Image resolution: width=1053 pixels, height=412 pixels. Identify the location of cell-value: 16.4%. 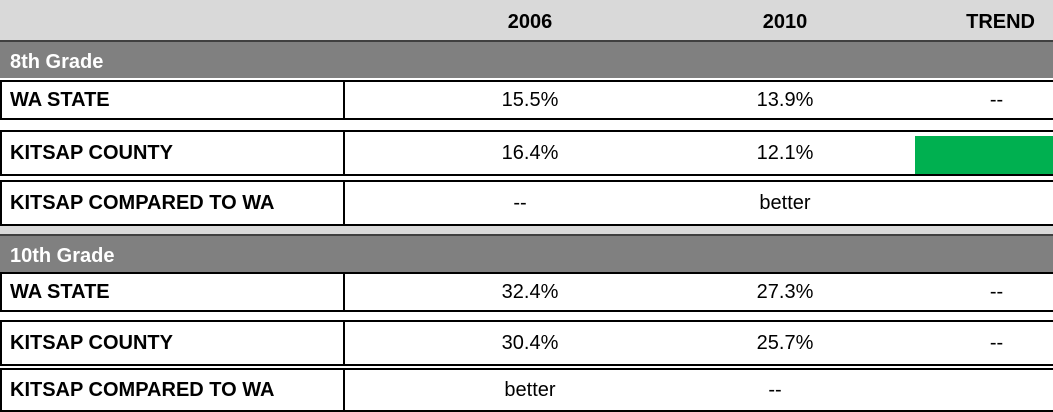
(530, 152).